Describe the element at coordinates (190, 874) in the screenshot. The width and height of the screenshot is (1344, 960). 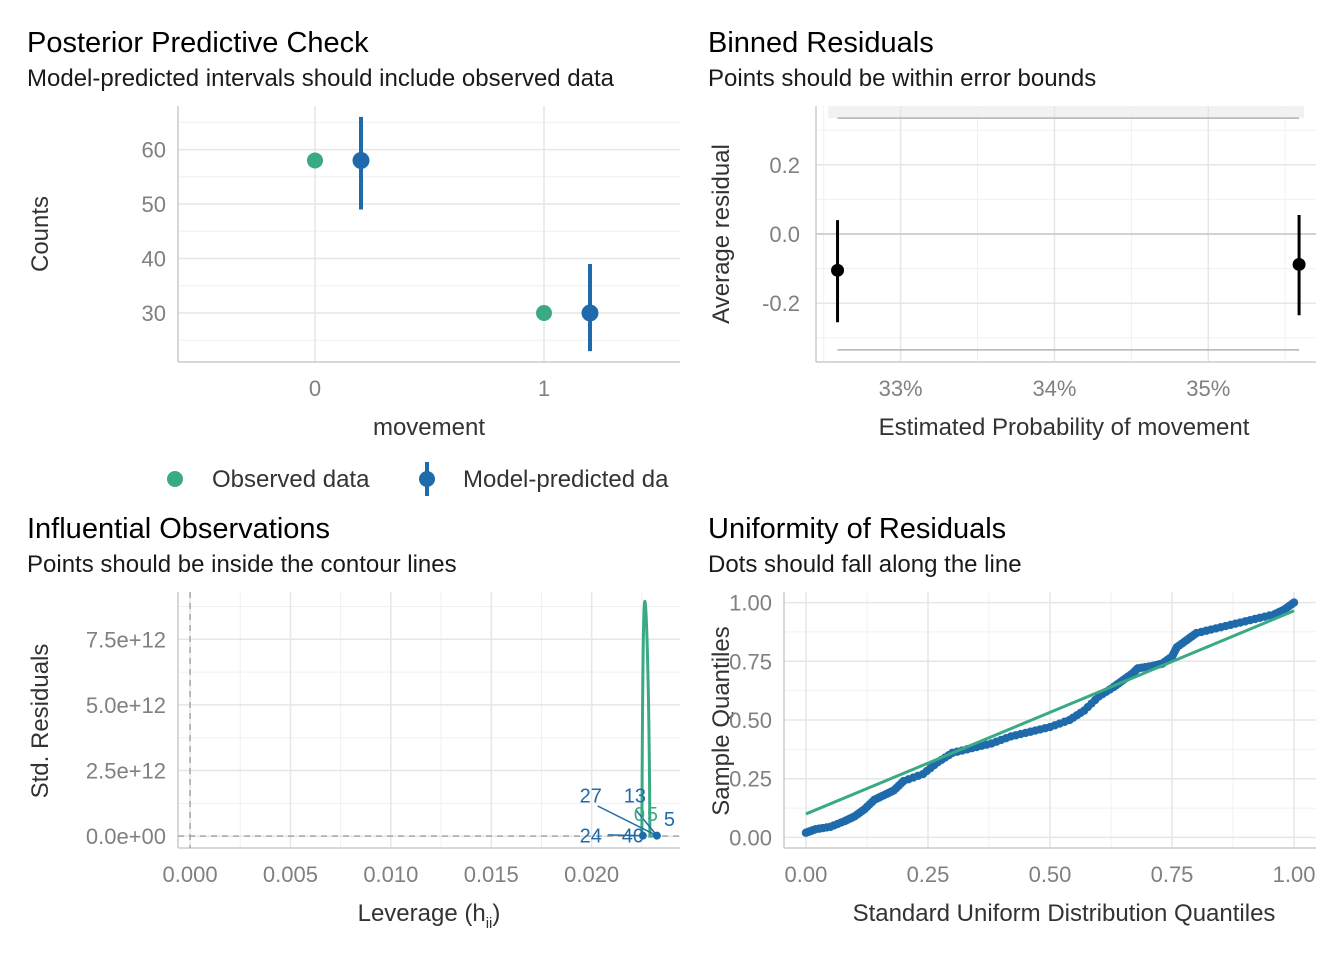
I see `infl-x-tick-label: 0.000` at that location.